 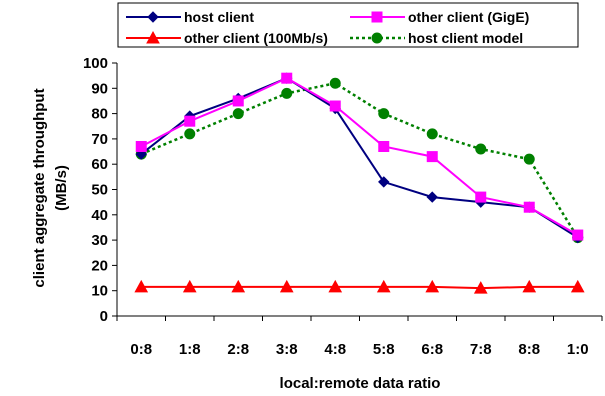 I want to click on y-tick-label: 10, so click(x=99, y=291).